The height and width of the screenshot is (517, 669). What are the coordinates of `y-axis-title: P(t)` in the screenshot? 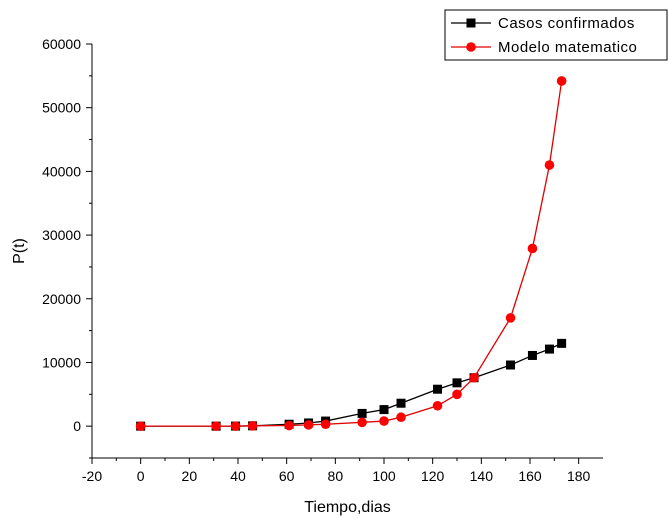 It's located at (19, 251).